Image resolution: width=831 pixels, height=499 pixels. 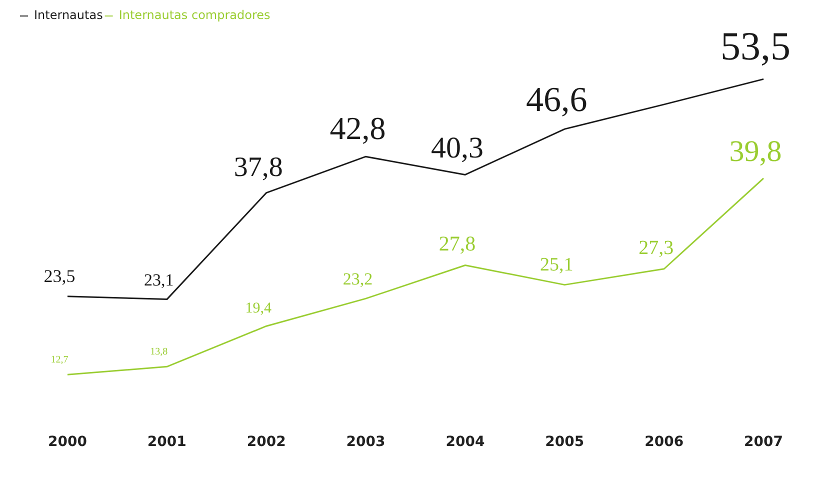 What do you see at coordinates (755, 151) in the screenshot?
I see `data-label: 39,8` at bounding box center [755, 151].